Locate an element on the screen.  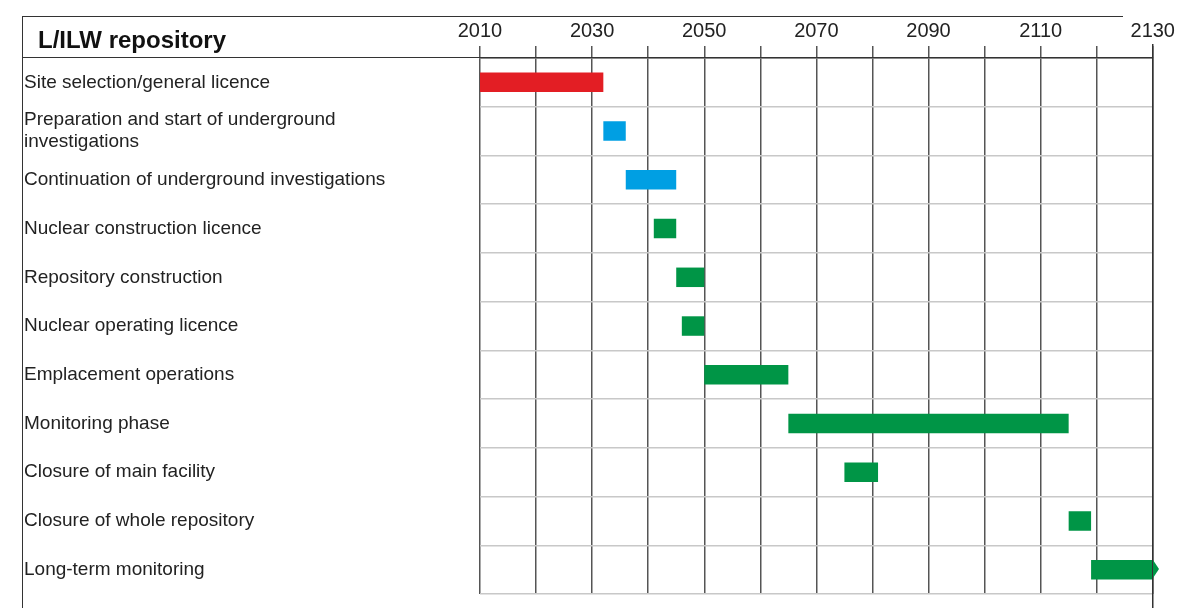
x-tick-label: 2030 is located at coordinates (592, 29).